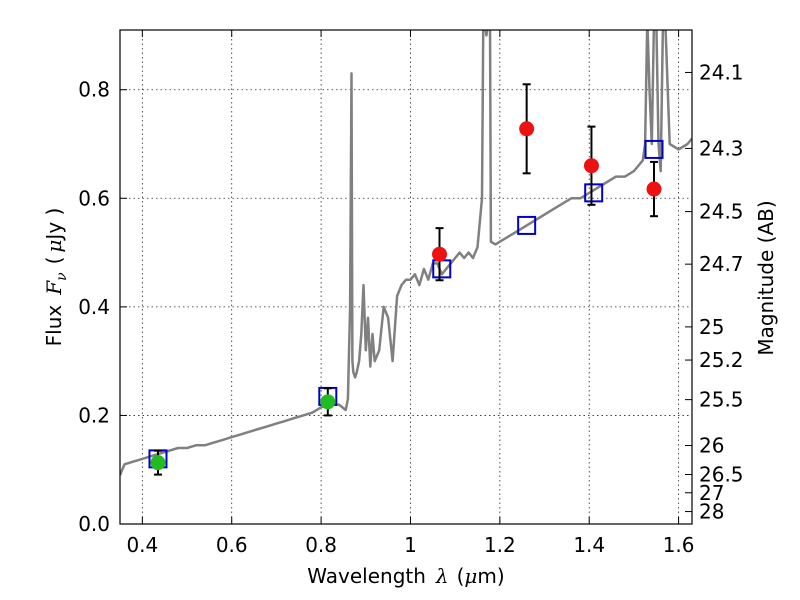  I want to click on y-tick-label: 0.0, so click(94, 524).